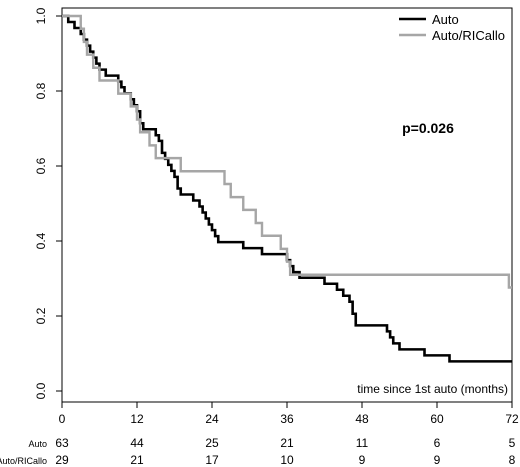 The image size is (520, 467). What do you see at coordinates (41, 165) in the screenshot?
I see `y-tick-label: 0.6` at bounding box center [41, 165].